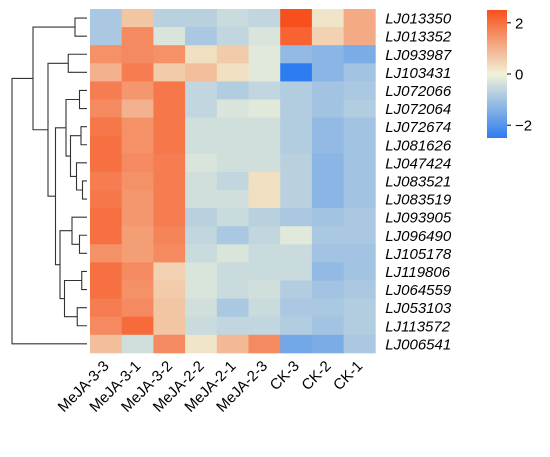 Image resolution: width=550 pixels, height=457 pixels. I want to click on row-label-LJ093987: LJ093987, so click(418, 55).